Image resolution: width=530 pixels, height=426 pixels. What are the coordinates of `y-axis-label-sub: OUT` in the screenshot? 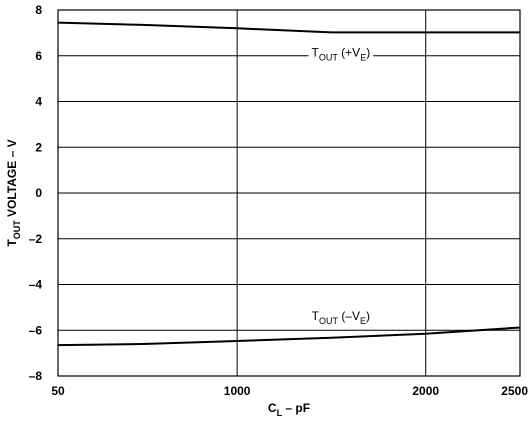 It's located at (17, 230).